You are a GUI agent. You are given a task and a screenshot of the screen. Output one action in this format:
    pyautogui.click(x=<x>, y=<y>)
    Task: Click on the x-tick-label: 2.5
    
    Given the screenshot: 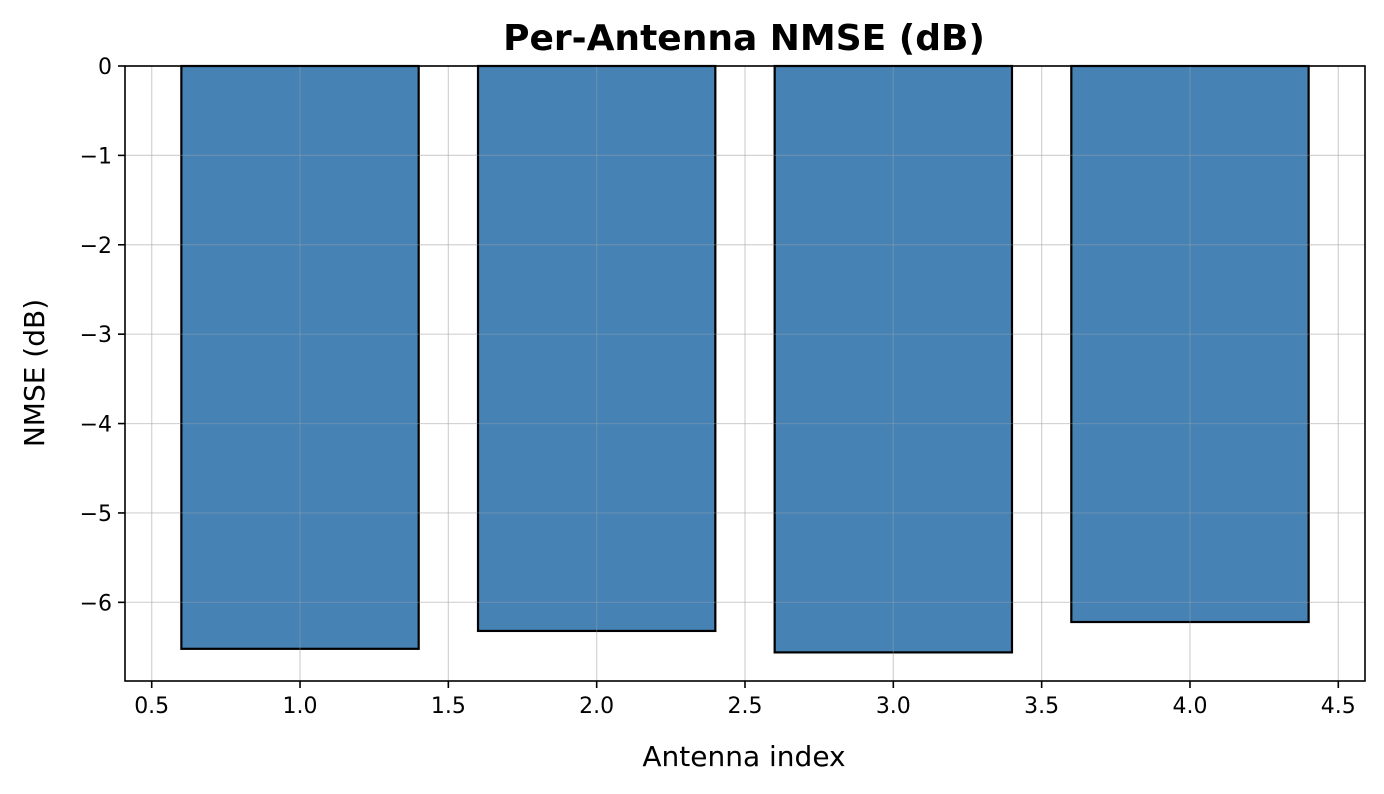 What is the action you would take?
    pyautogui.click(x=745, y=706)
    